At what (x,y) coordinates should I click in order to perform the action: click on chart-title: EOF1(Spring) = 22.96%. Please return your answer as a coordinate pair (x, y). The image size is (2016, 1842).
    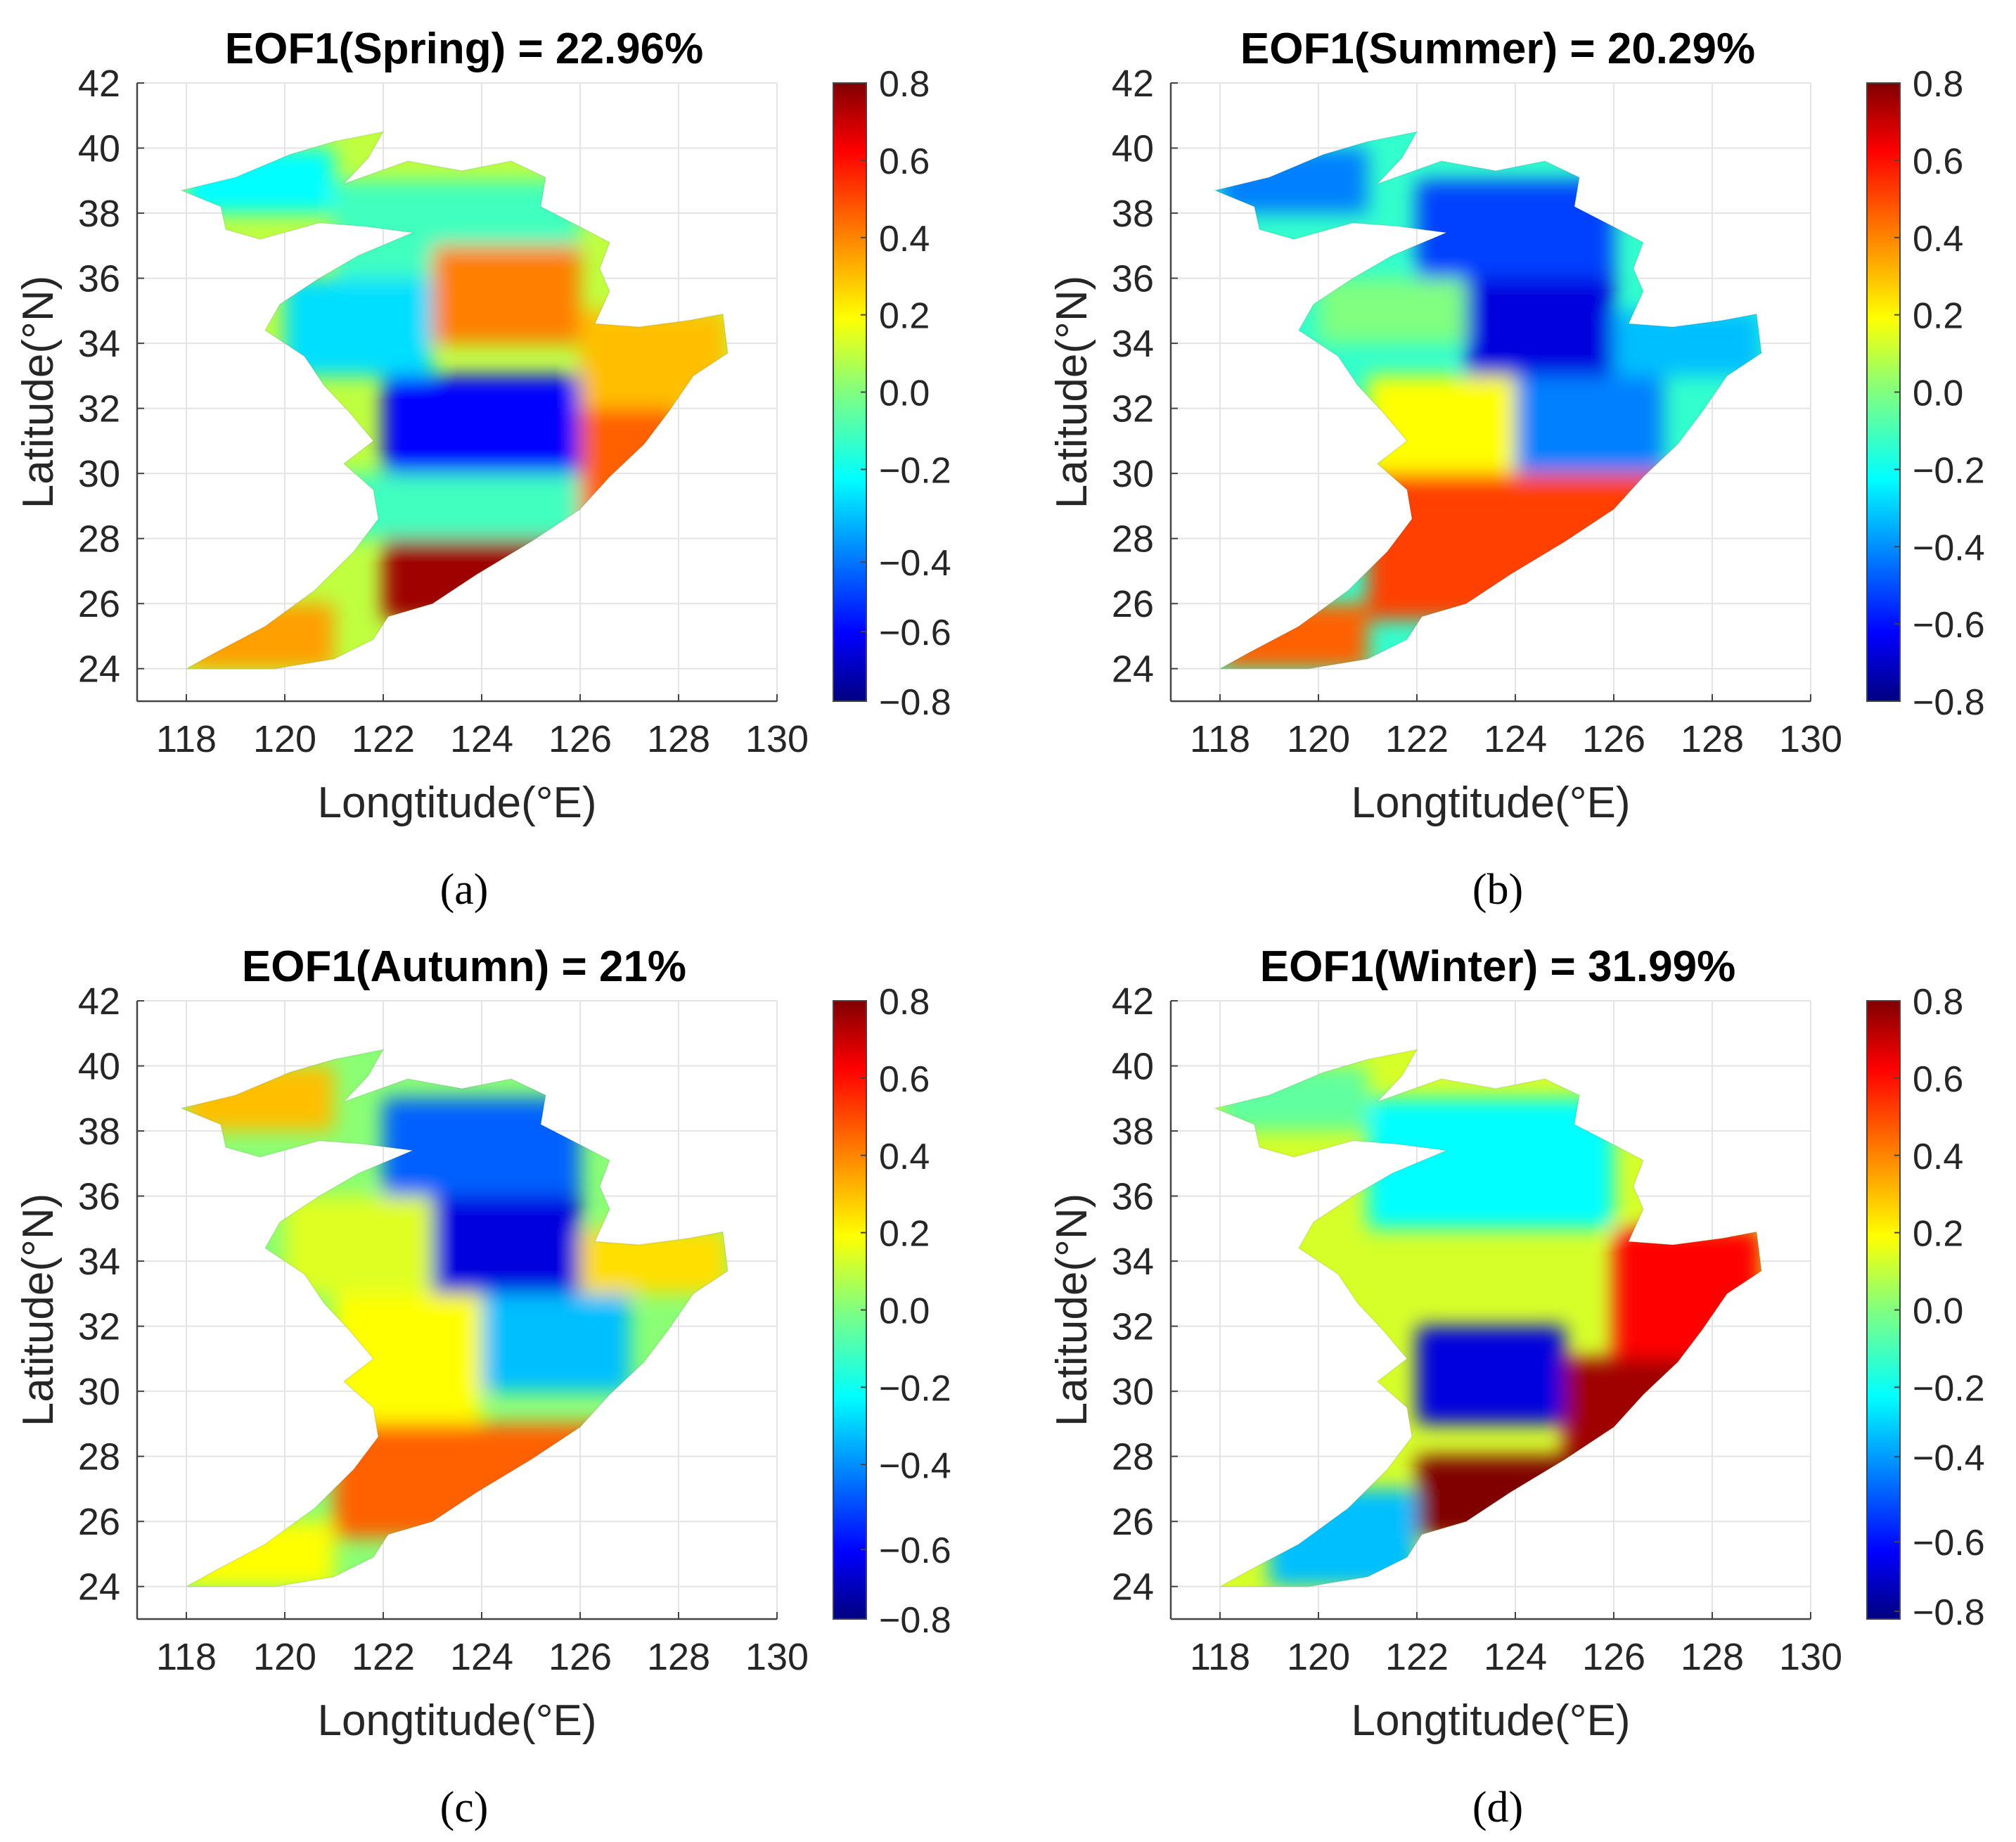
    Looking at the image, I should click on (465, 49).